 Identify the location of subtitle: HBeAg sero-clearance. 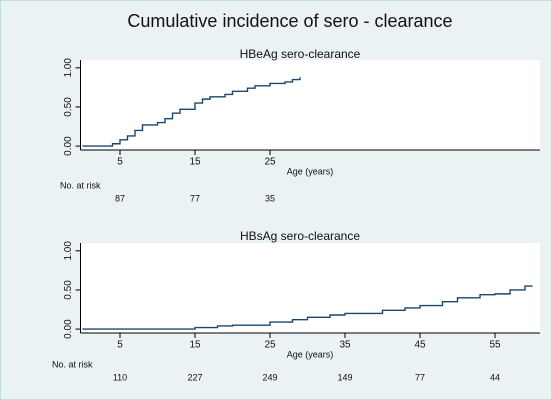
(300, 54).